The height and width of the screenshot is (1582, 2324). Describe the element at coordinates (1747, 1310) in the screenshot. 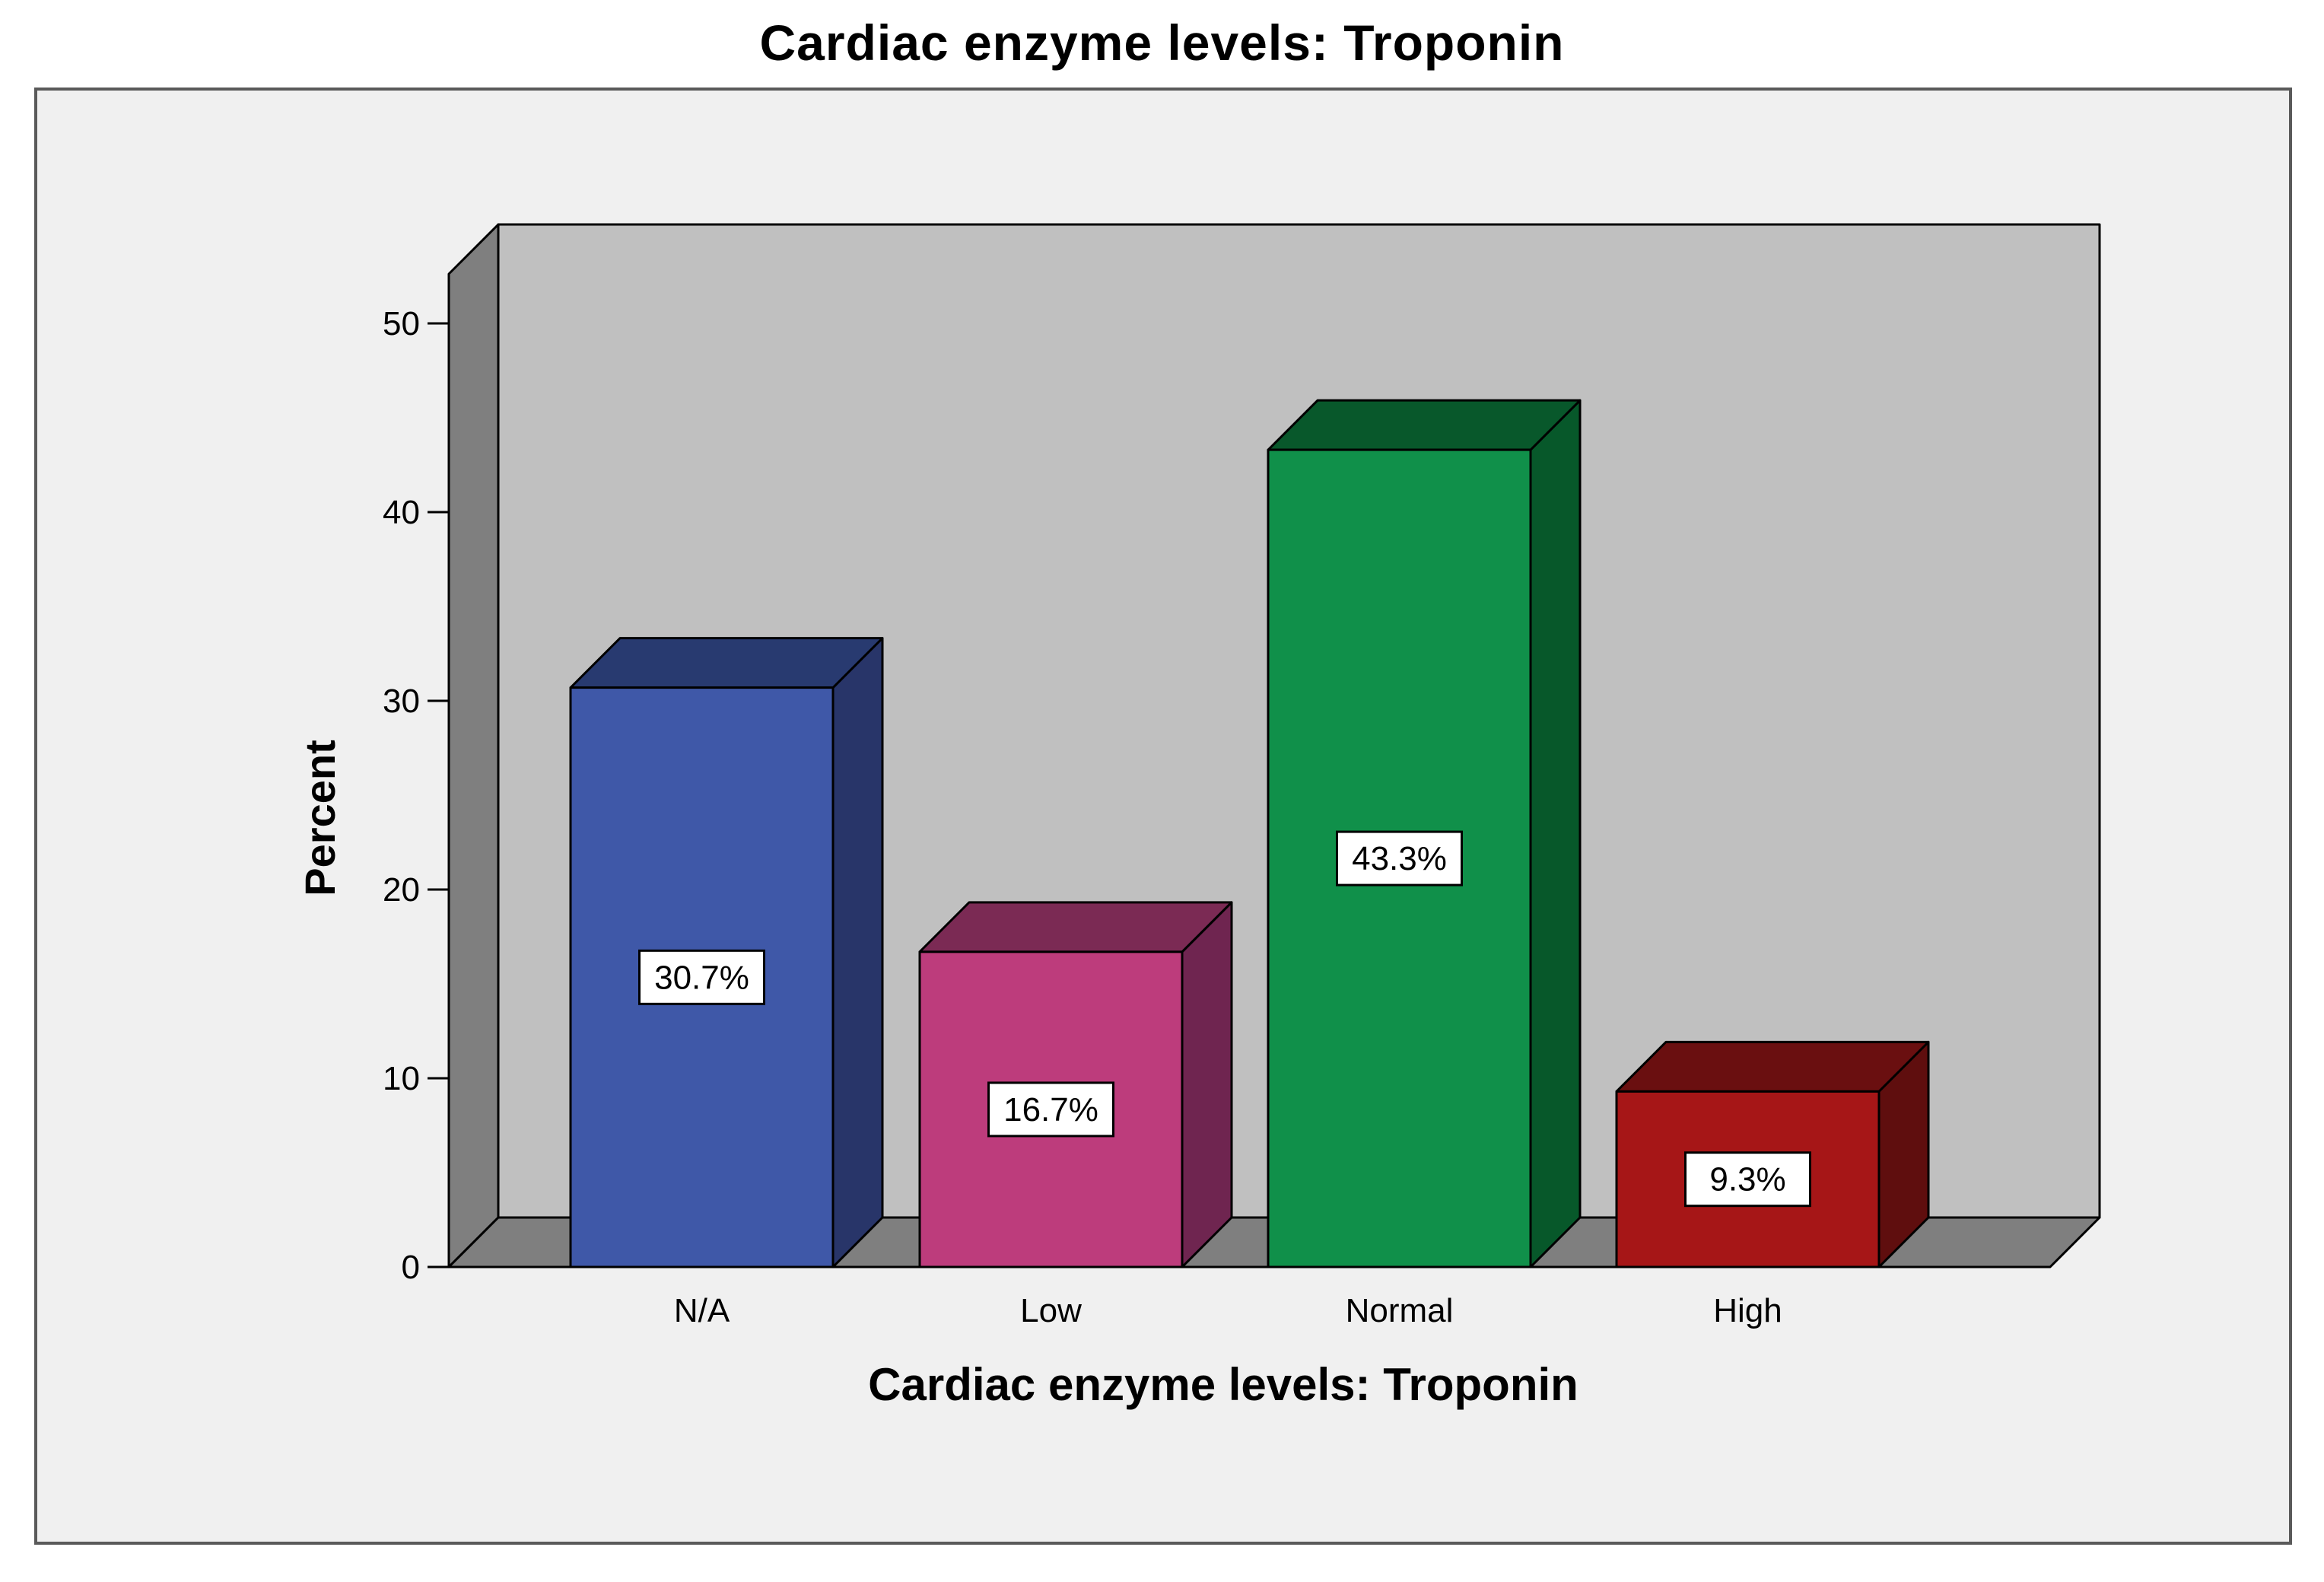

I see `x-tick-label: High` at that location.